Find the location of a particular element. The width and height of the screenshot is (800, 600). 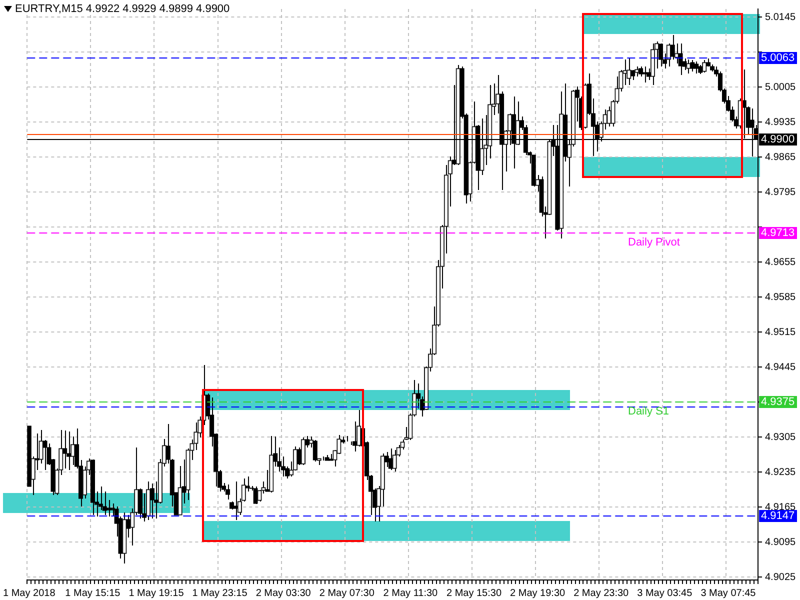

y-tick-label: 4.9935 is located at coordinates (780, 122).